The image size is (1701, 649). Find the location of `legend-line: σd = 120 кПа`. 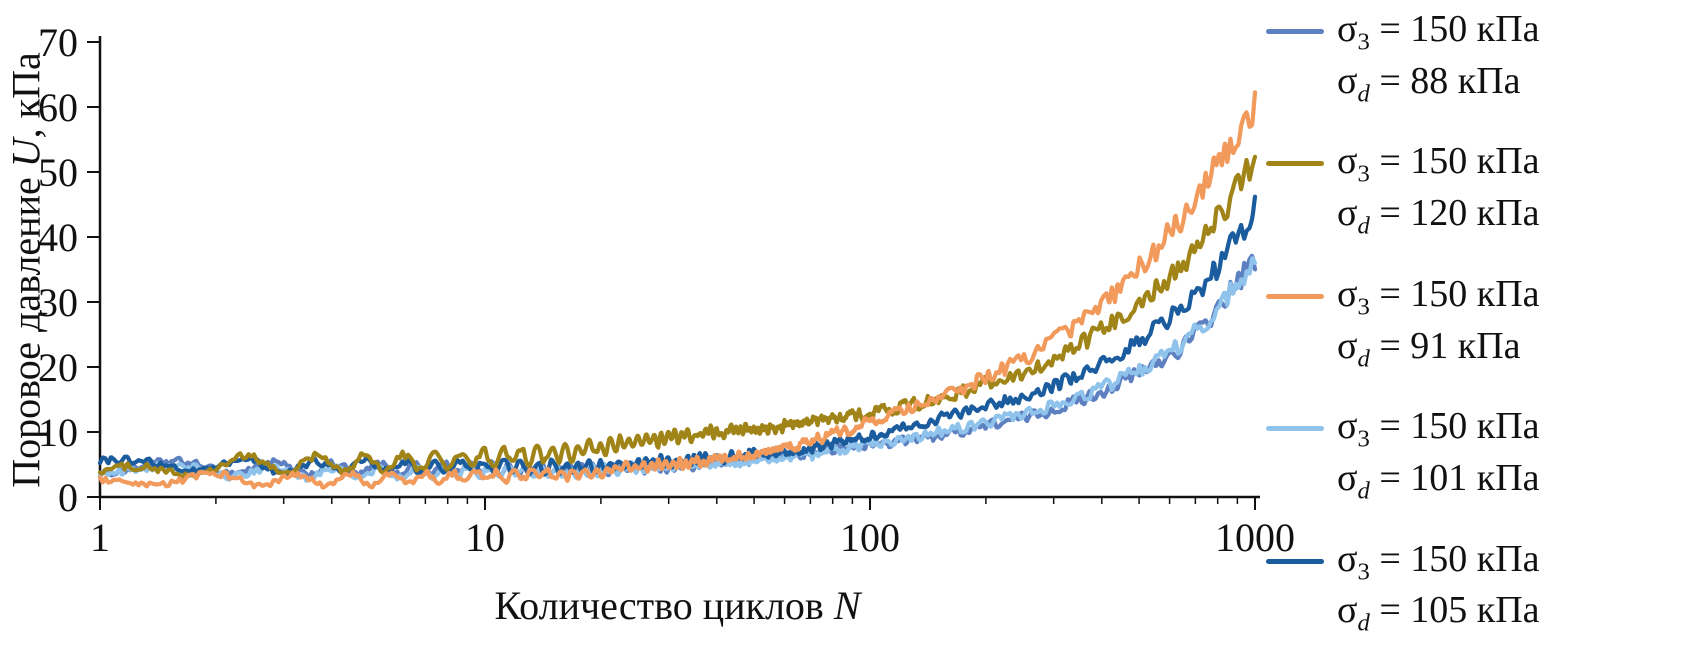

legend-line: σd = 120 кПа is located at coordinates (1438, 216).